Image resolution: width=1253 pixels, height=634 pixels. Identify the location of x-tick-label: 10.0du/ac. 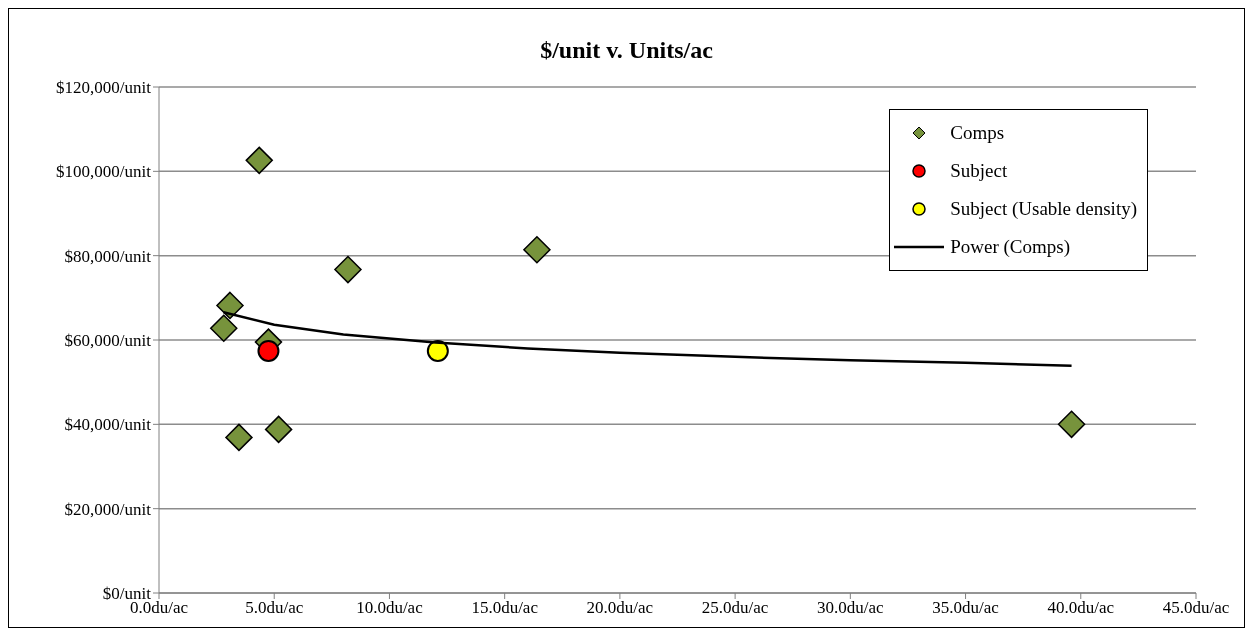
(390, 608).